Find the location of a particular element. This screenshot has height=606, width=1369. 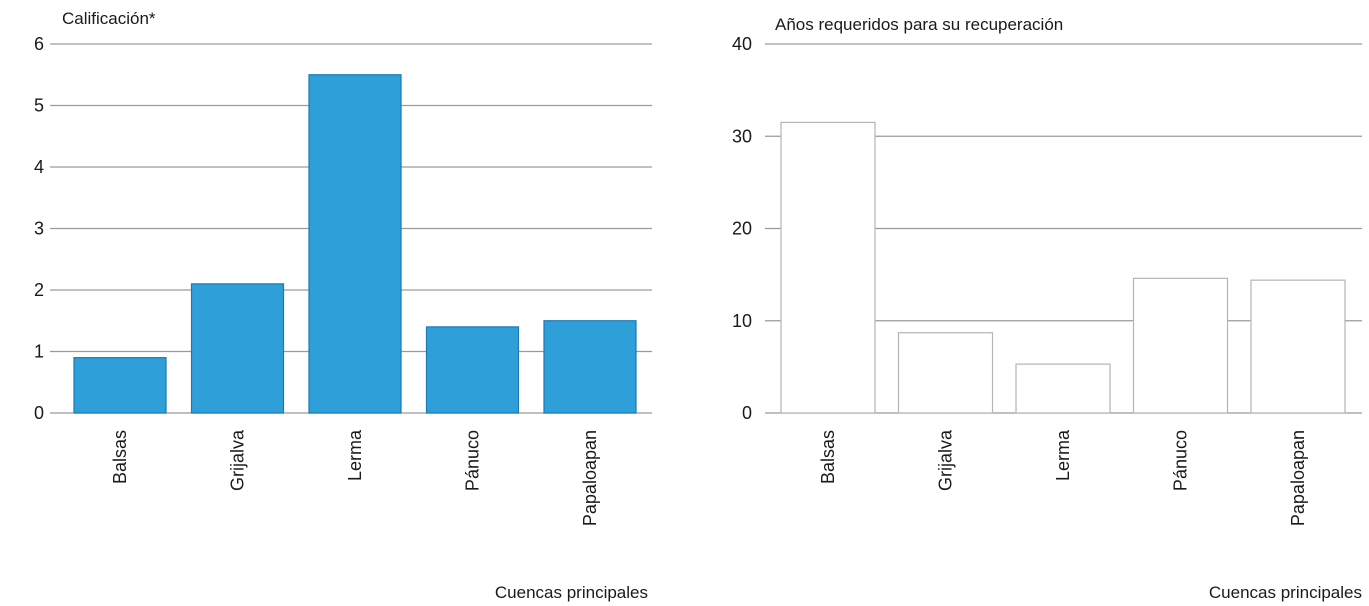

chart-anos-recuperacion-xlabel: Cuencas principales is located at coordinates (1285, 592).